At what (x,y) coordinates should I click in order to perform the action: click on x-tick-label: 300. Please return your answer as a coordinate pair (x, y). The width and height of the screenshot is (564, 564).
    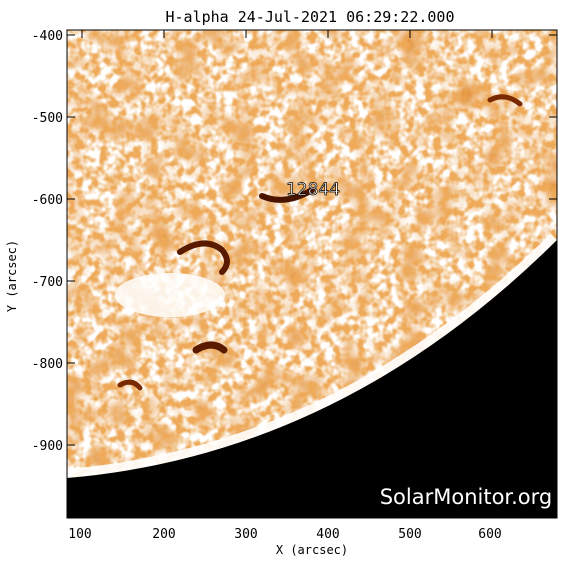
    Looking at the image, I should click on (245, 534).